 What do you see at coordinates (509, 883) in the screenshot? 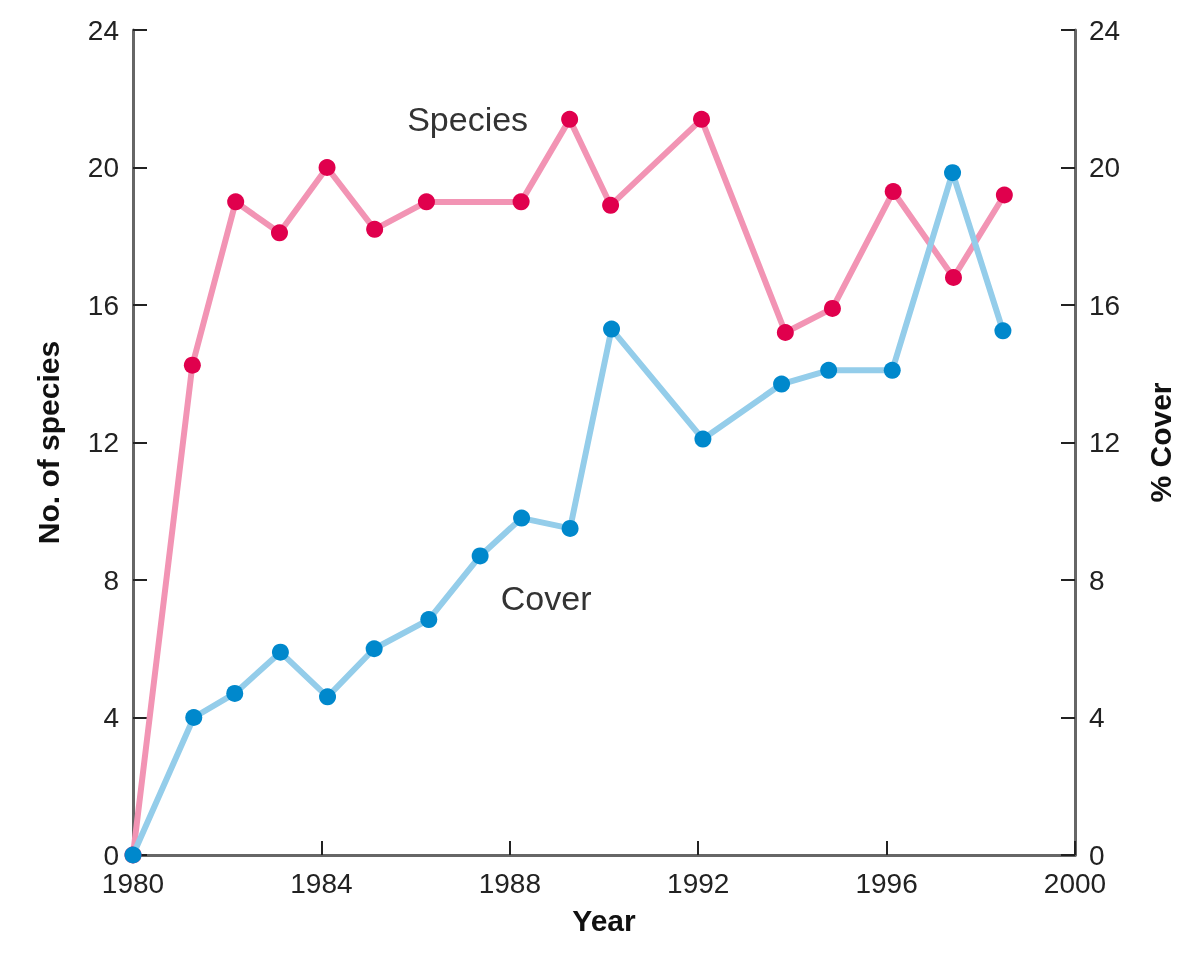
I see `x-tick-label: 1988` at bounding box center [509, 883].